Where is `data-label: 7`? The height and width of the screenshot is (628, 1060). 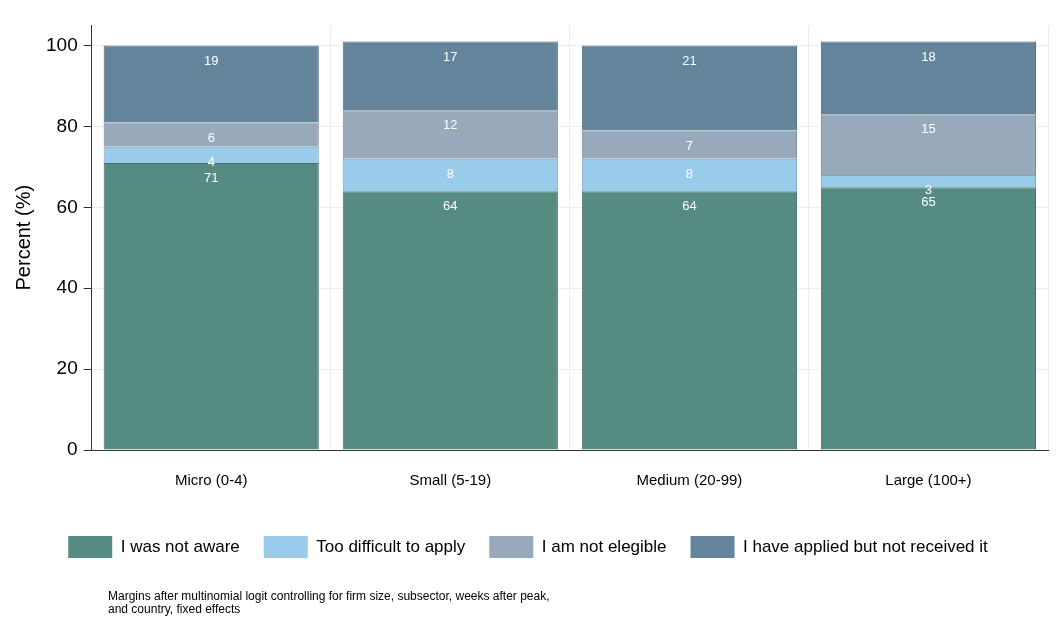
data-label: 7 is located at coordinates (689, 145).